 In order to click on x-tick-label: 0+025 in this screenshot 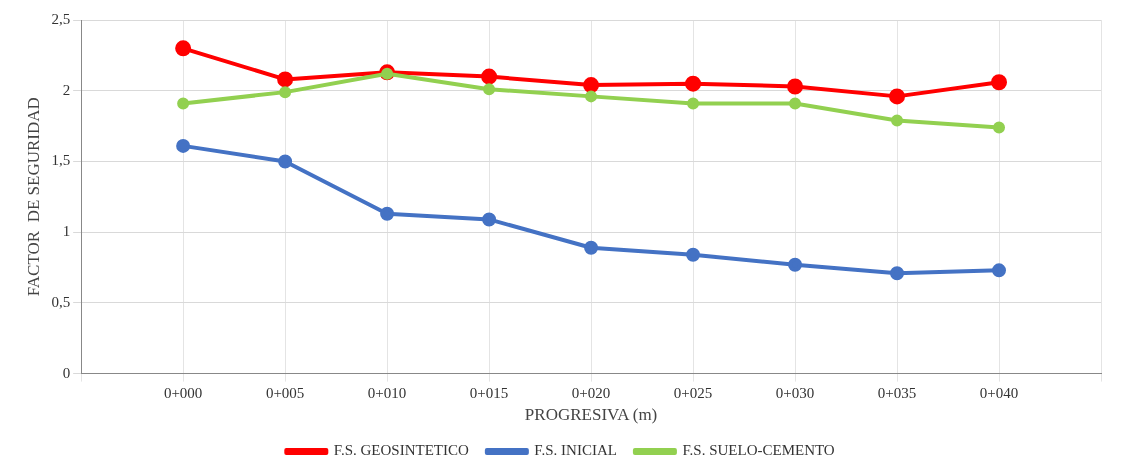, I will do `click(693, 392)`.